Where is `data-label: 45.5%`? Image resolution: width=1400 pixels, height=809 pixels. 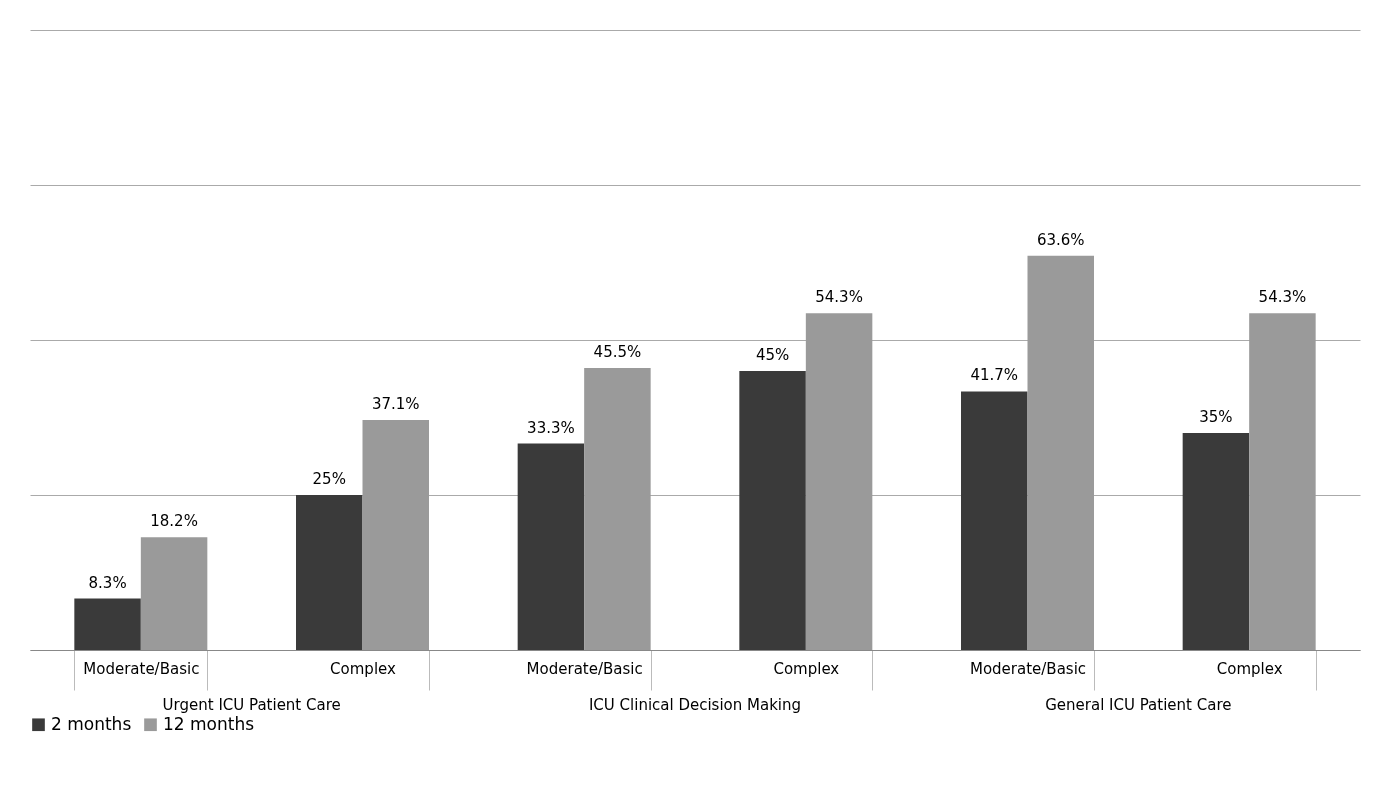
data-label: 45.5% is located at coordinates (617, 351).